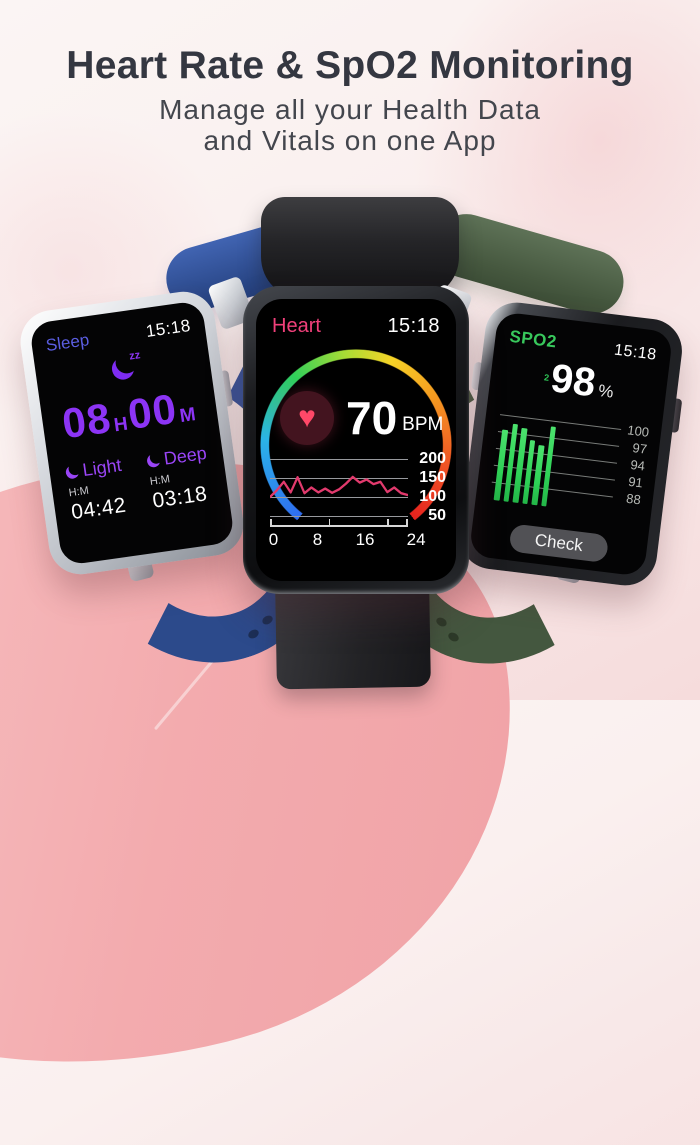  I want to click on x-tick-label: 0, so click(273, 539).